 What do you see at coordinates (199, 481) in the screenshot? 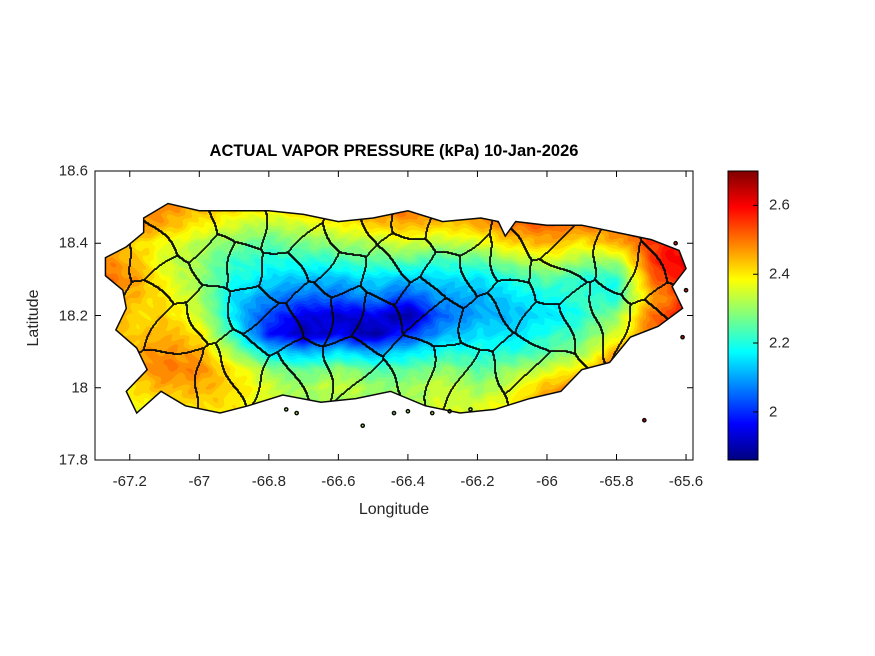
I see `x-tick-label: -67` at bounding box center [199, 481].